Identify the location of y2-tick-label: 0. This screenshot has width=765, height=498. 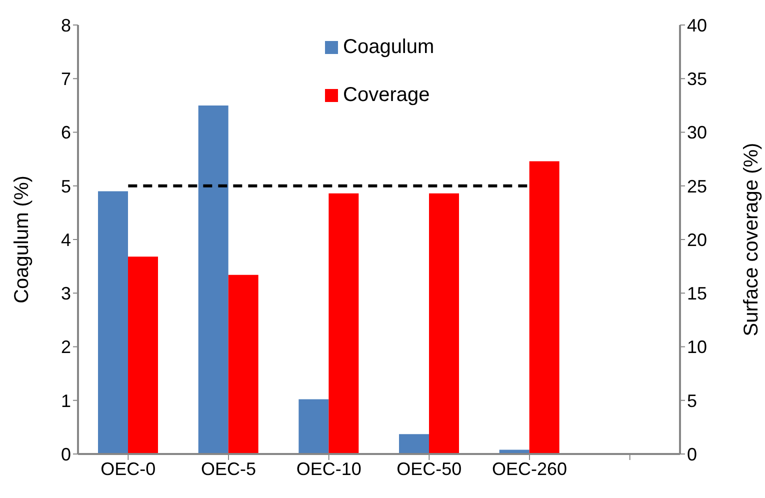
(692, 454).